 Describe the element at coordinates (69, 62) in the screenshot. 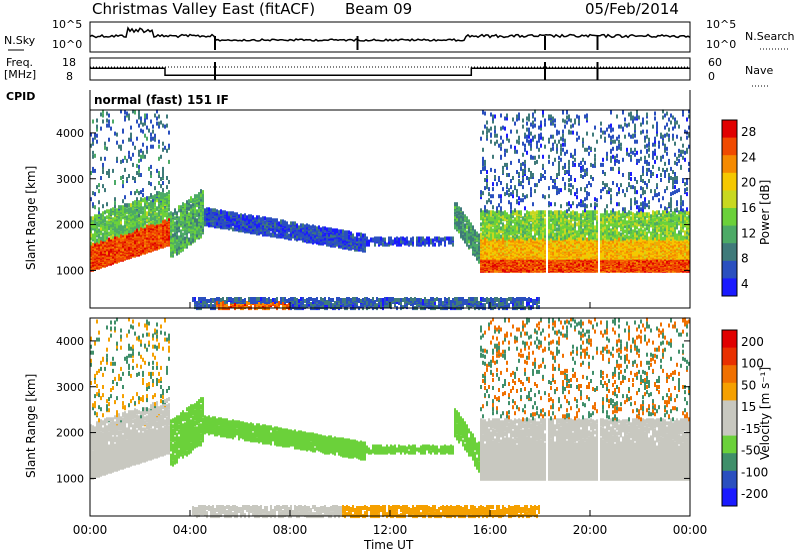

I see `freq-ytick-top: 18` at that location.